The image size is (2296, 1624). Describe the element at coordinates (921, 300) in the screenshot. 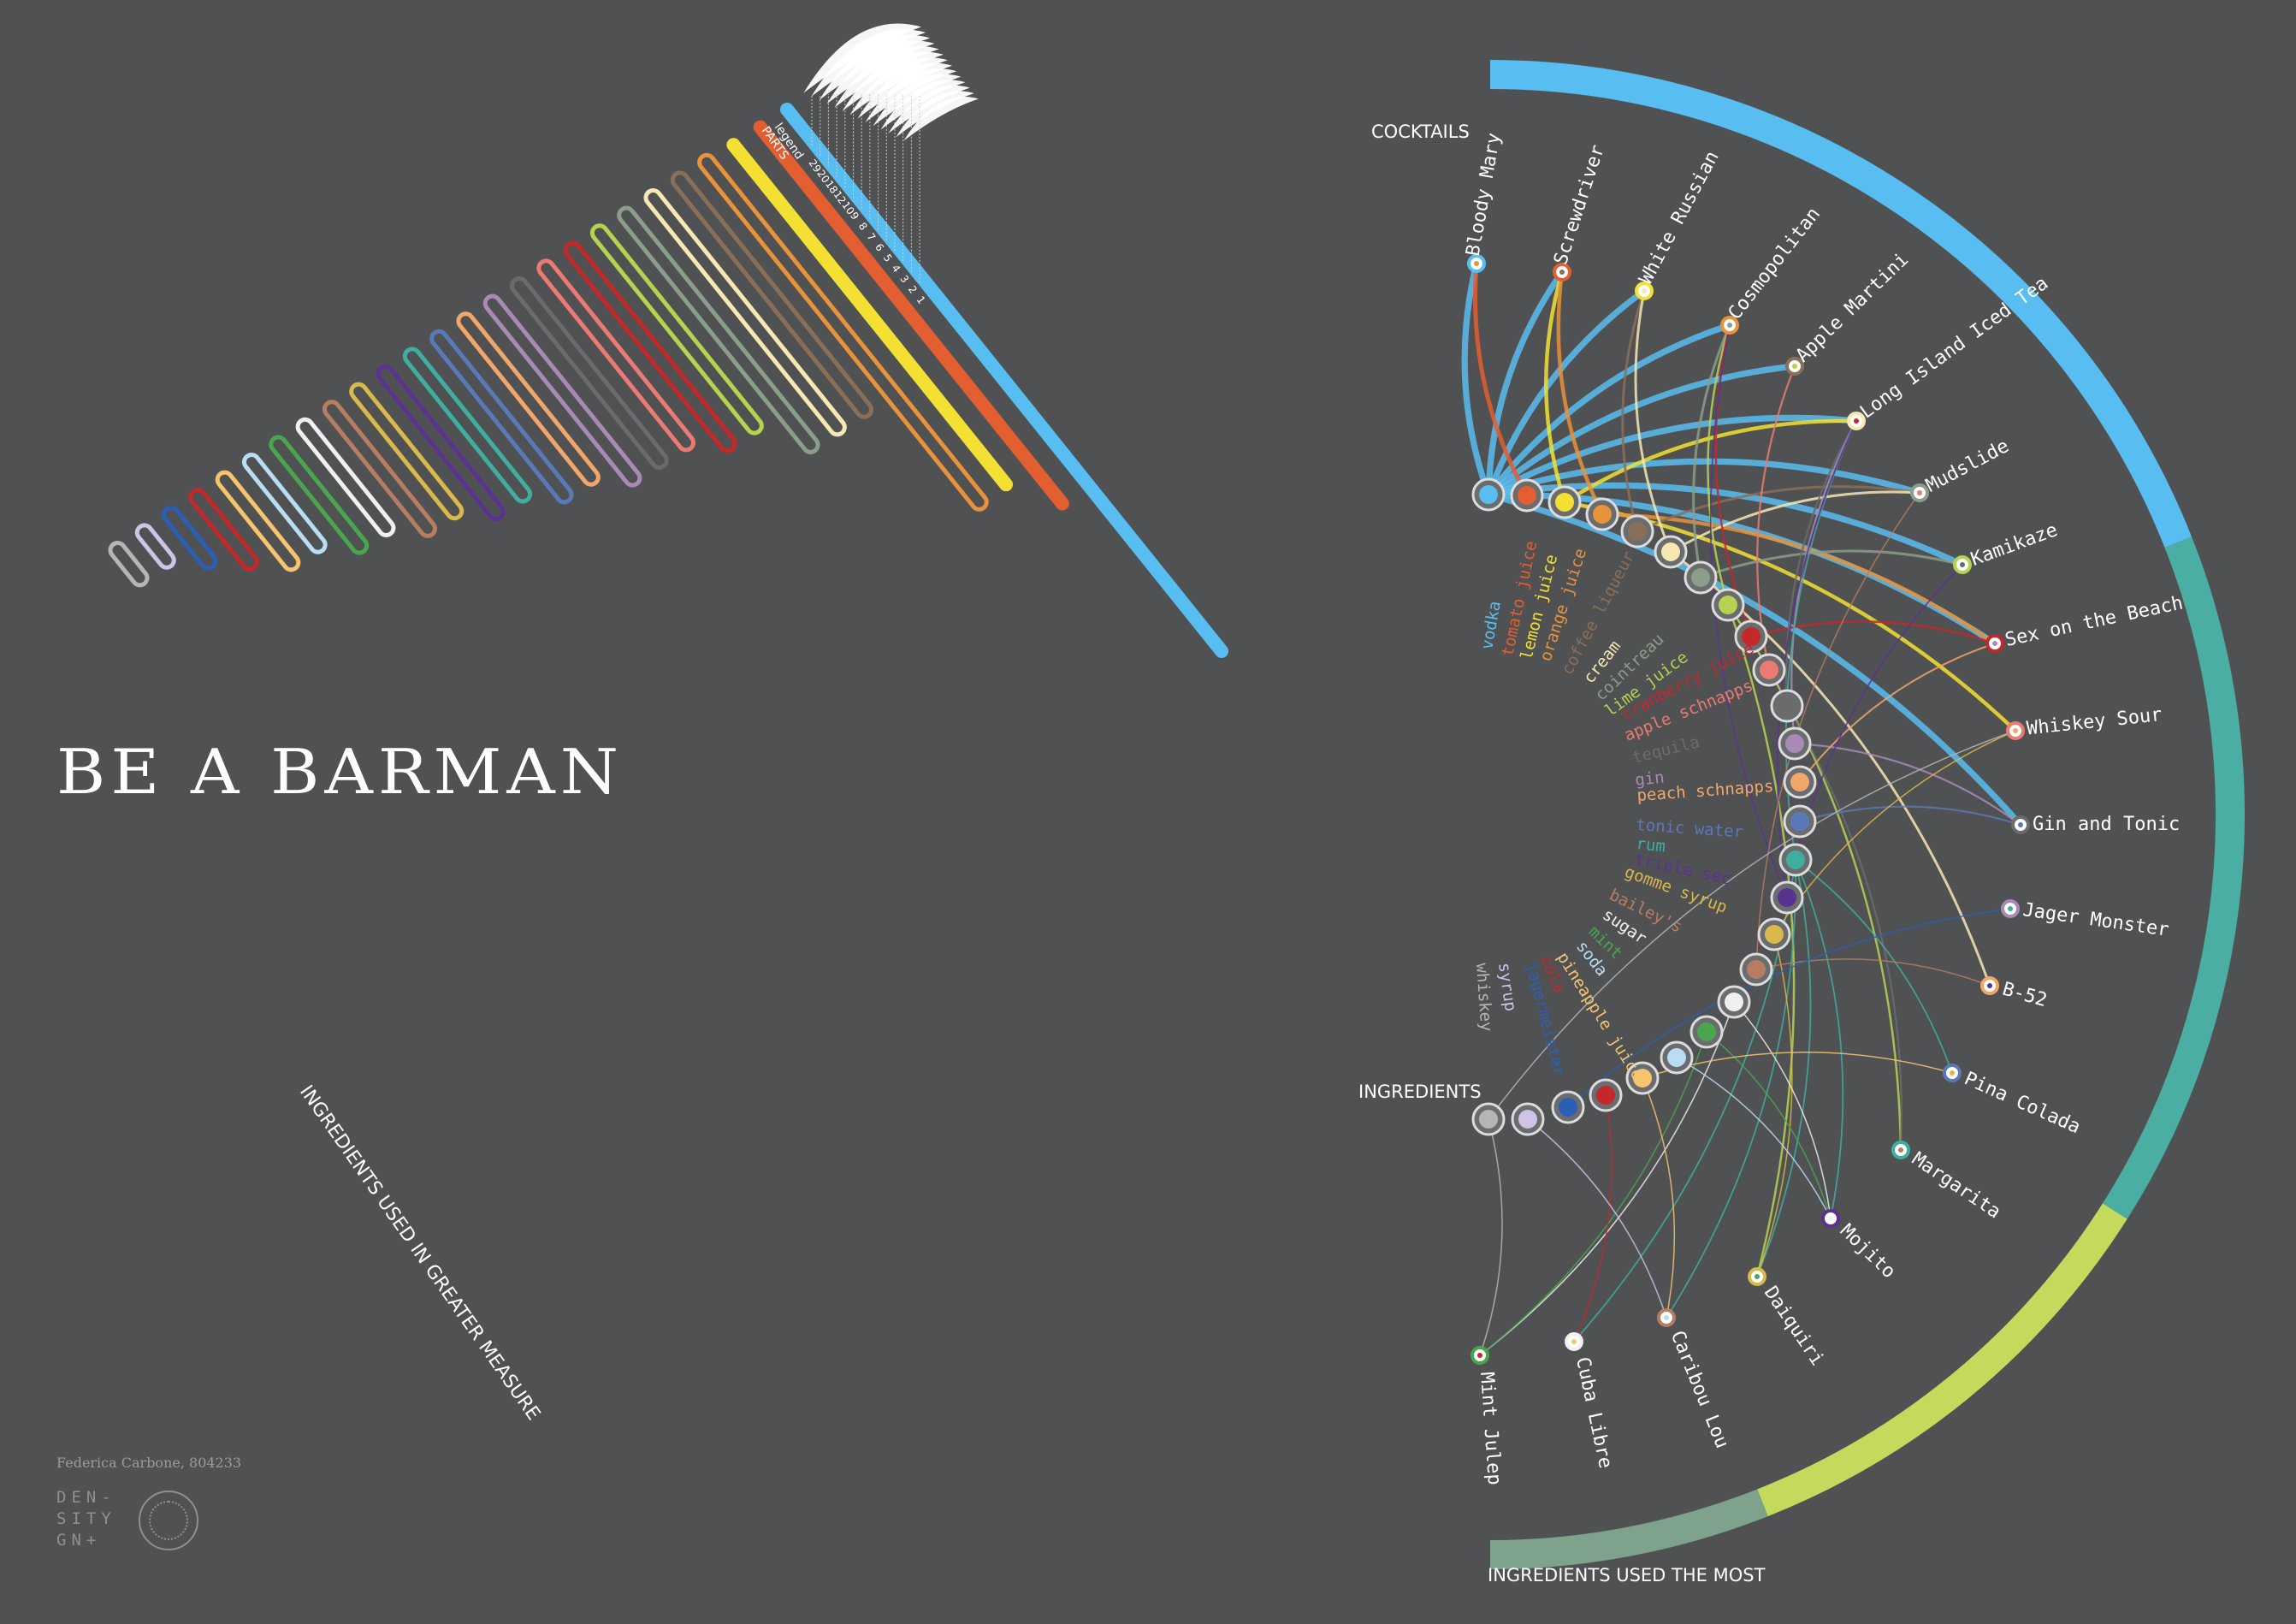

I see `legend-value: 1` at that location.